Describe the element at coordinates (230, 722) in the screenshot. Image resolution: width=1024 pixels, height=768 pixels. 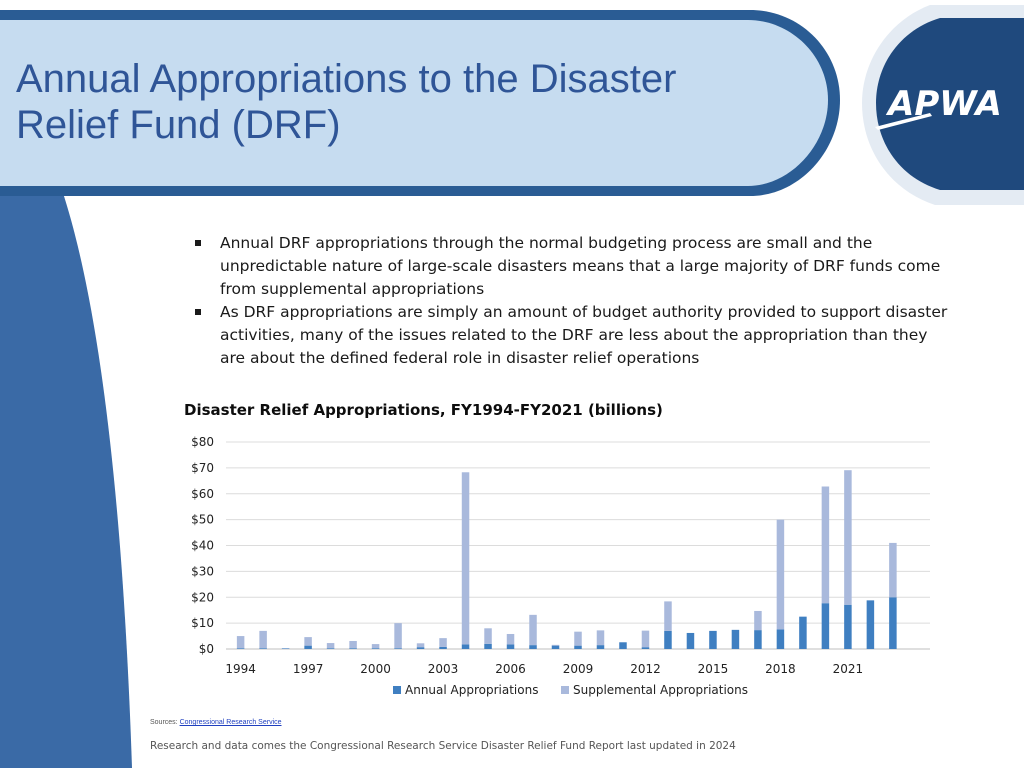
I see `sources-link: Congressional Research Service` at that location.